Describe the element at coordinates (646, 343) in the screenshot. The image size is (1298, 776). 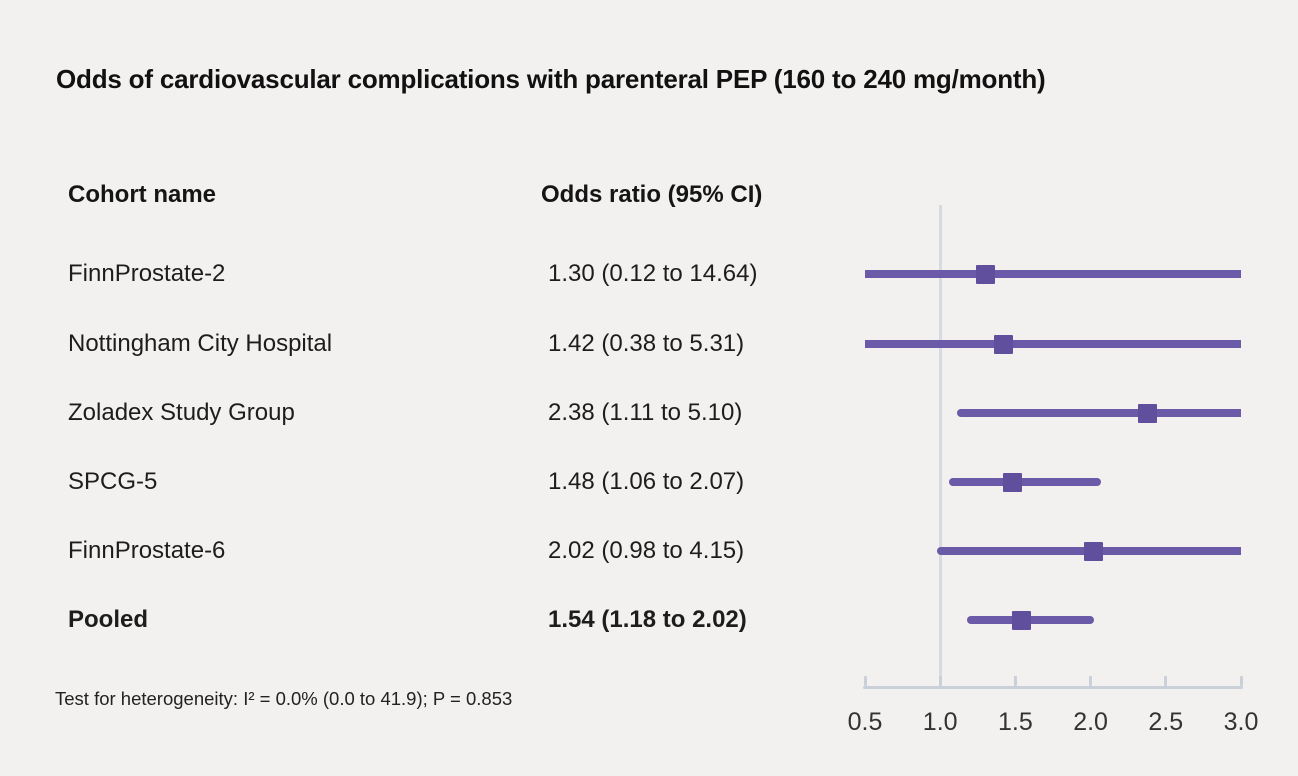
I see `odds-ratio-value: 1.42 (0.38 to 5.31)` at that location.